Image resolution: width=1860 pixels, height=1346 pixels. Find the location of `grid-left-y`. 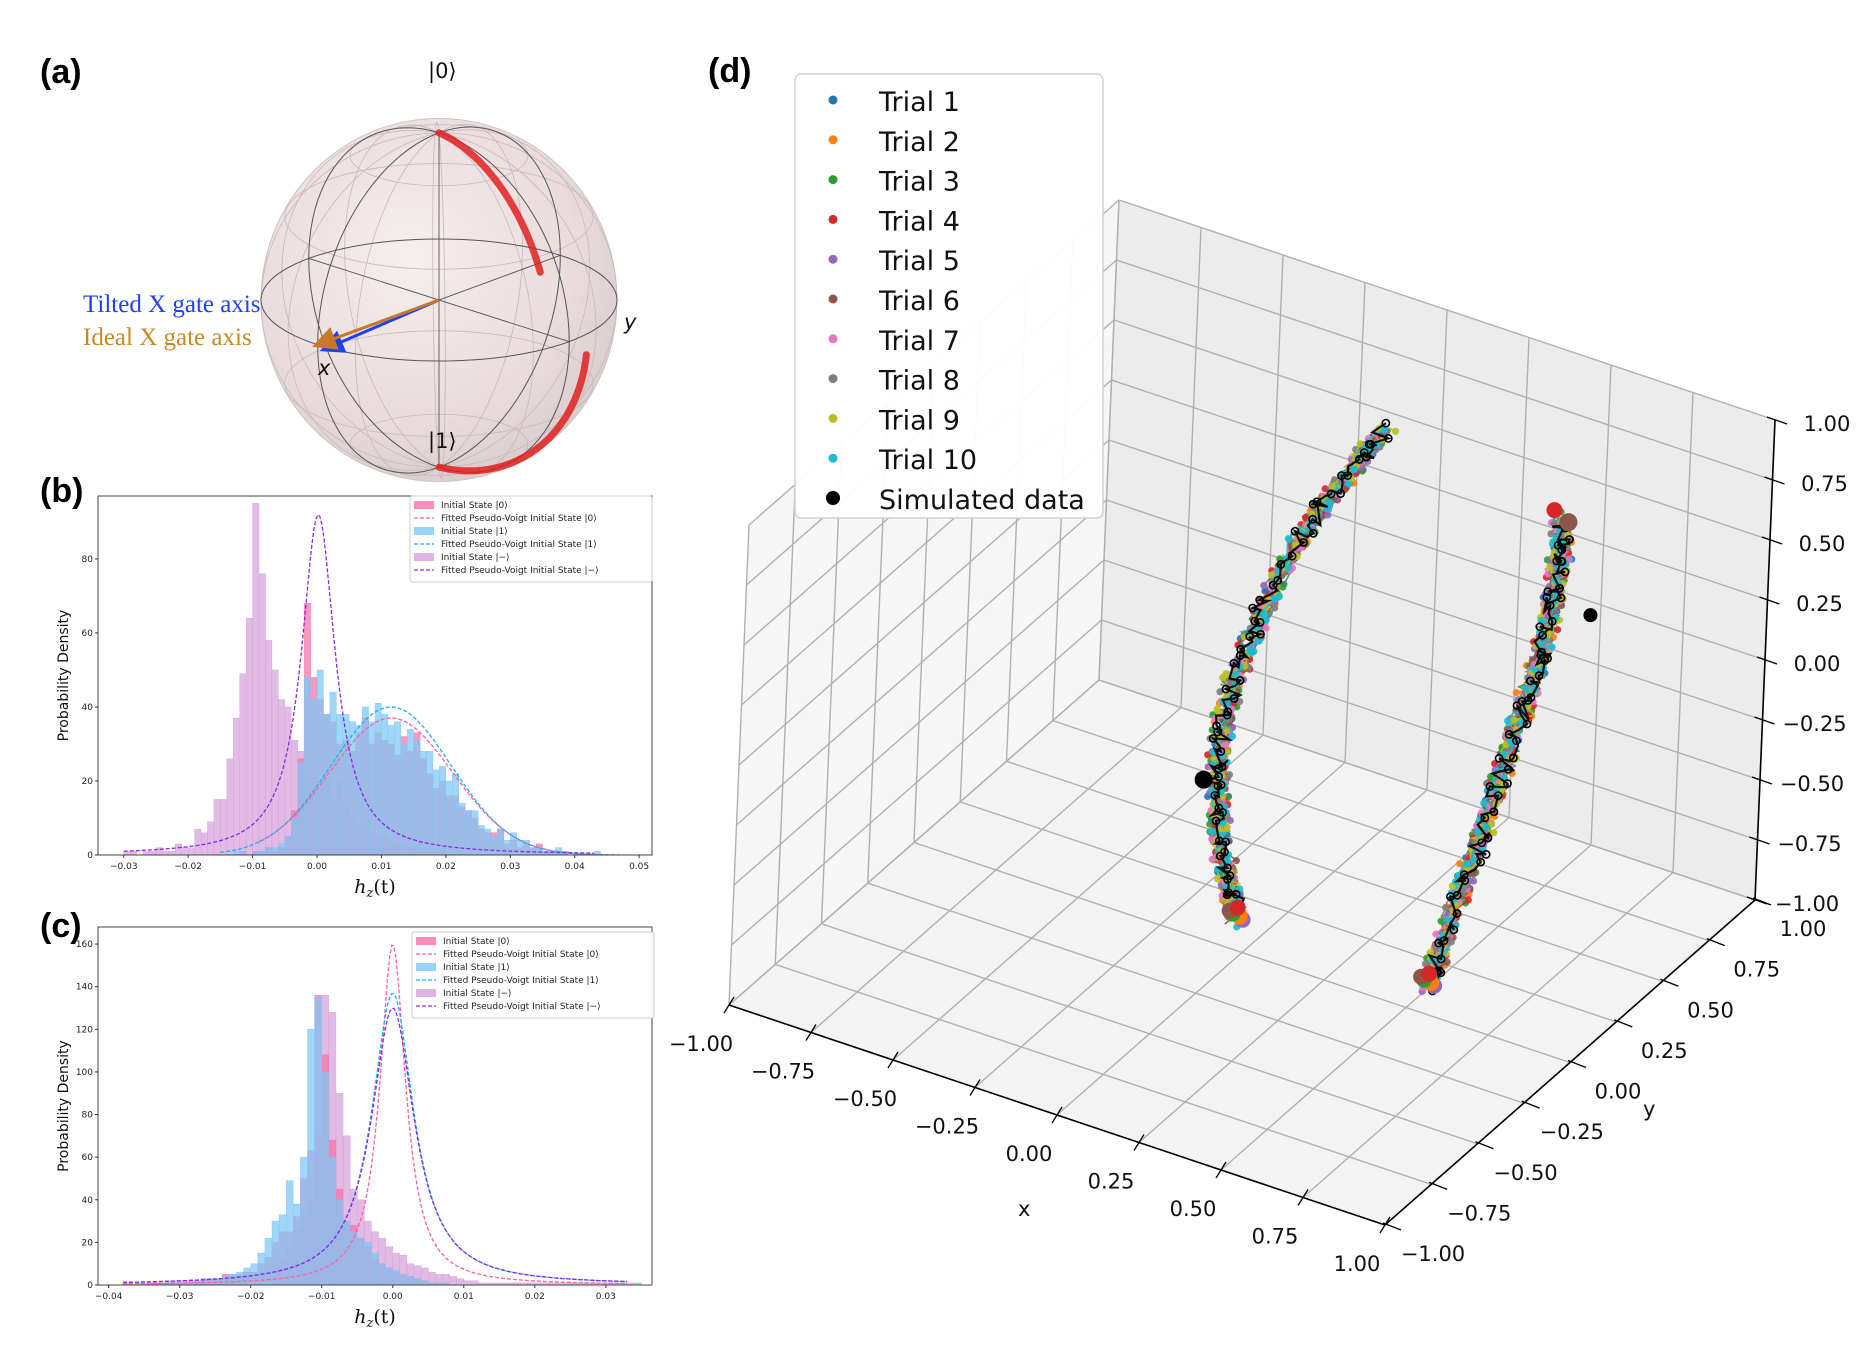

grid-left-y is located at coordinates (1109, 440).